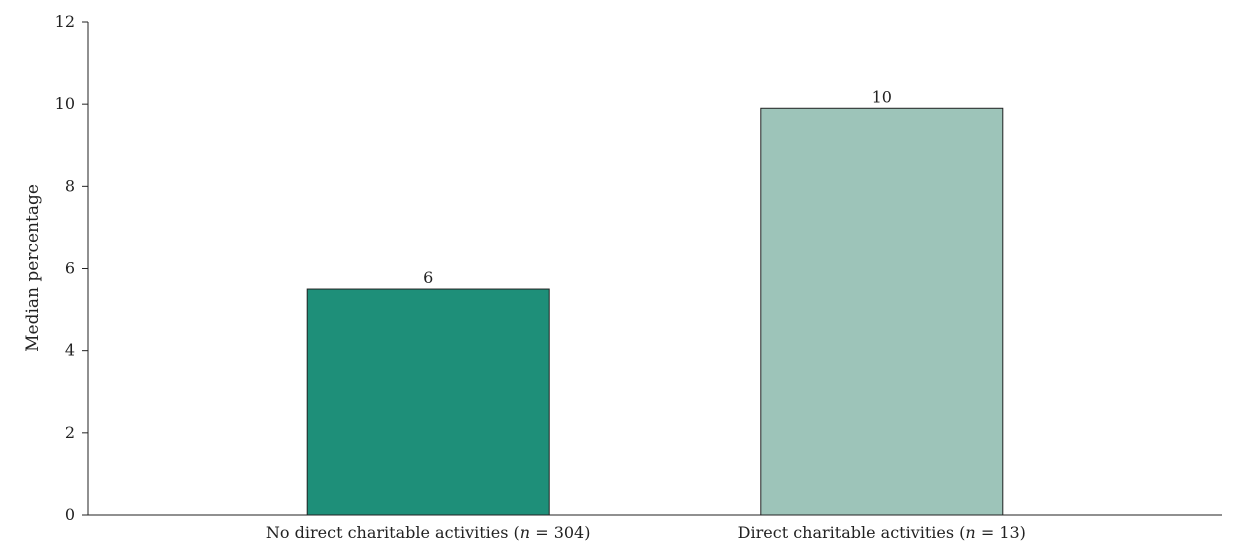  What do you see at coordinates (882, 532) in the screenshot?
I see `x-tick-label: Direct charitable activities (n = 13)` at bounding box center [882, 532].